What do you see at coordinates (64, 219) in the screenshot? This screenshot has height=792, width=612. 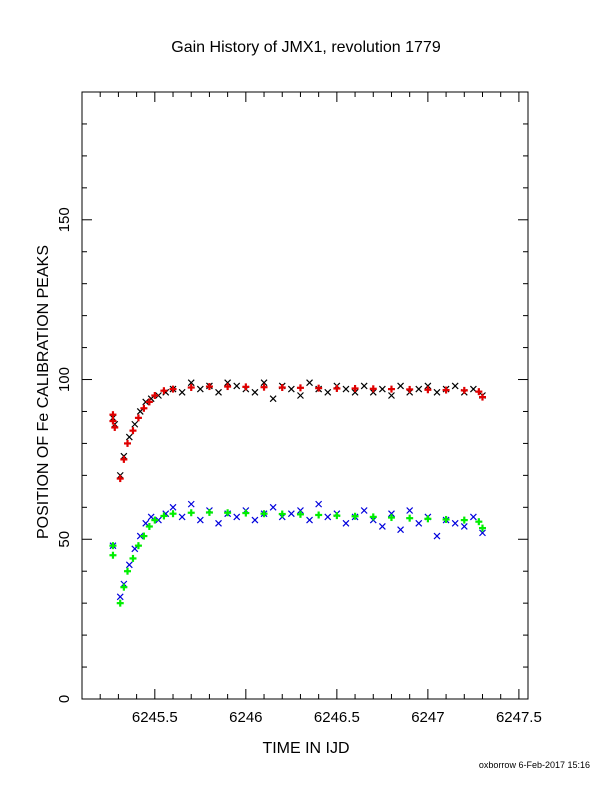 I see `y-tick-label: 150` at bounding box center [64, 219].